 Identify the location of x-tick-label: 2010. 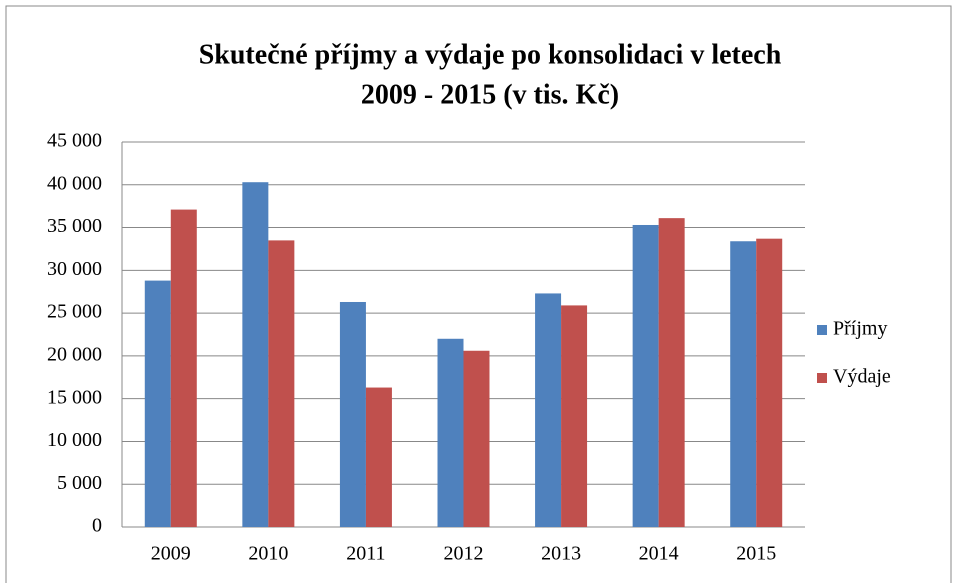
(268, 554).